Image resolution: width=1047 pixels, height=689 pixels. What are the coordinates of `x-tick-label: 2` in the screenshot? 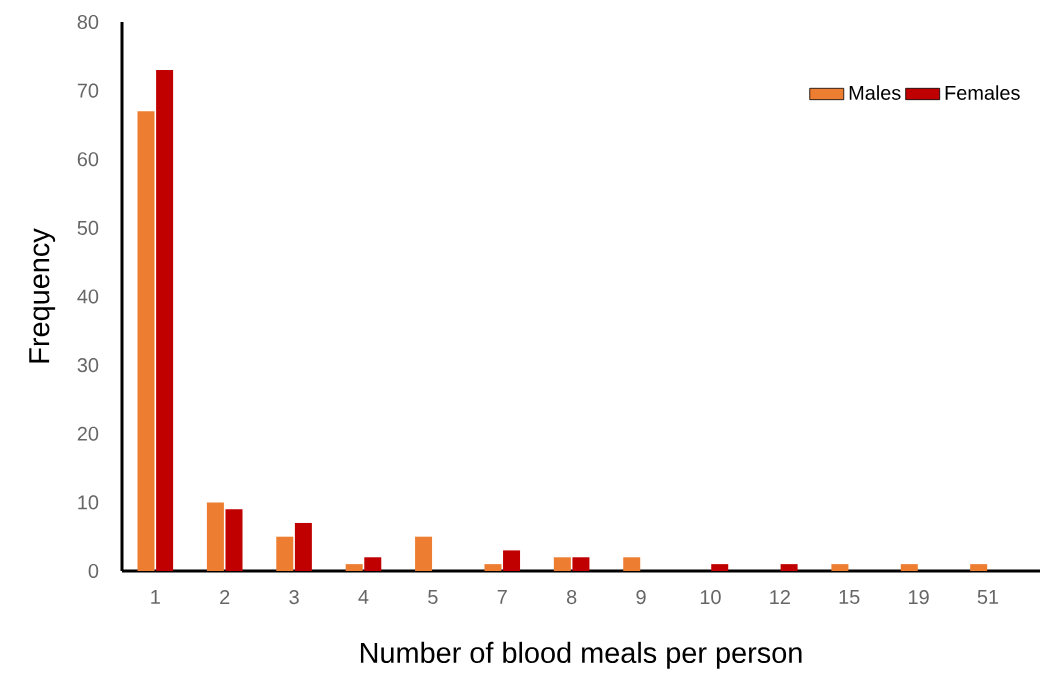 It's located at (225, 597).